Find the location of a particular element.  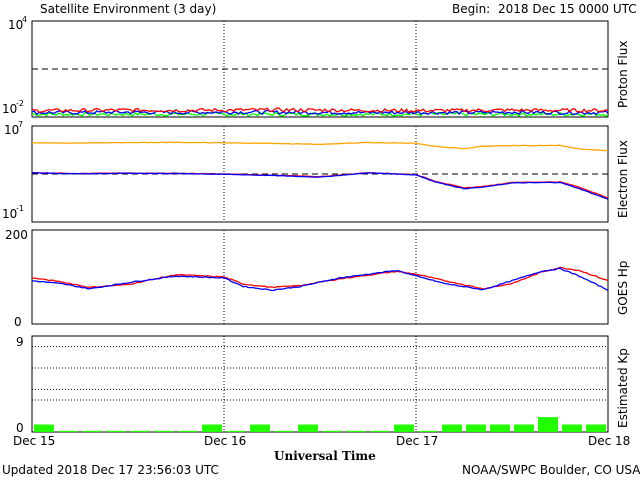

series-line-p1-orange is located at coordinates (320, 146).